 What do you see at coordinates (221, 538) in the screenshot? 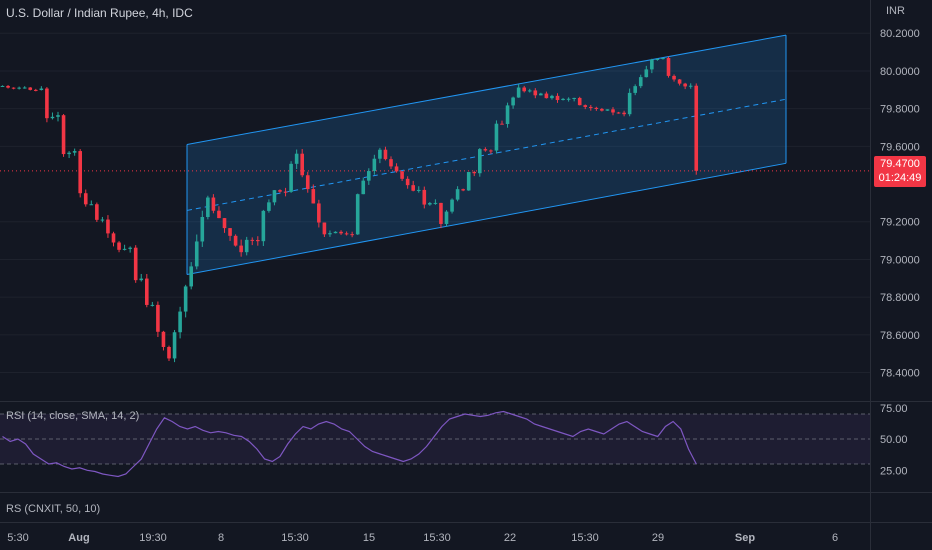
I see `time-axis-label: 8` at bounding box center [221, 538].